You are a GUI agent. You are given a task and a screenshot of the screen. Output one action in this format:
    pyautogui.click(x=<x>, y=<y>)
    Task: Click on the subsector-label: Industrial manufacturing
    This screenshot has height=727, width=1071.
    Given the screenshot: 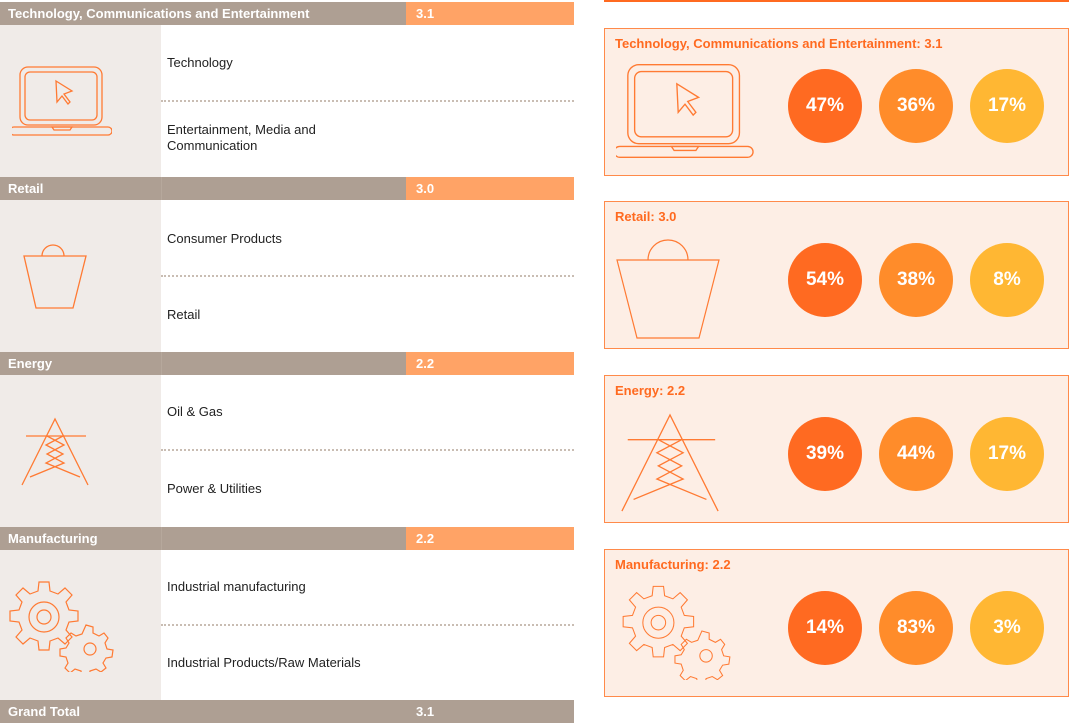 What is the action you would take?
    pyautogui.click(x=236, y=586)
    